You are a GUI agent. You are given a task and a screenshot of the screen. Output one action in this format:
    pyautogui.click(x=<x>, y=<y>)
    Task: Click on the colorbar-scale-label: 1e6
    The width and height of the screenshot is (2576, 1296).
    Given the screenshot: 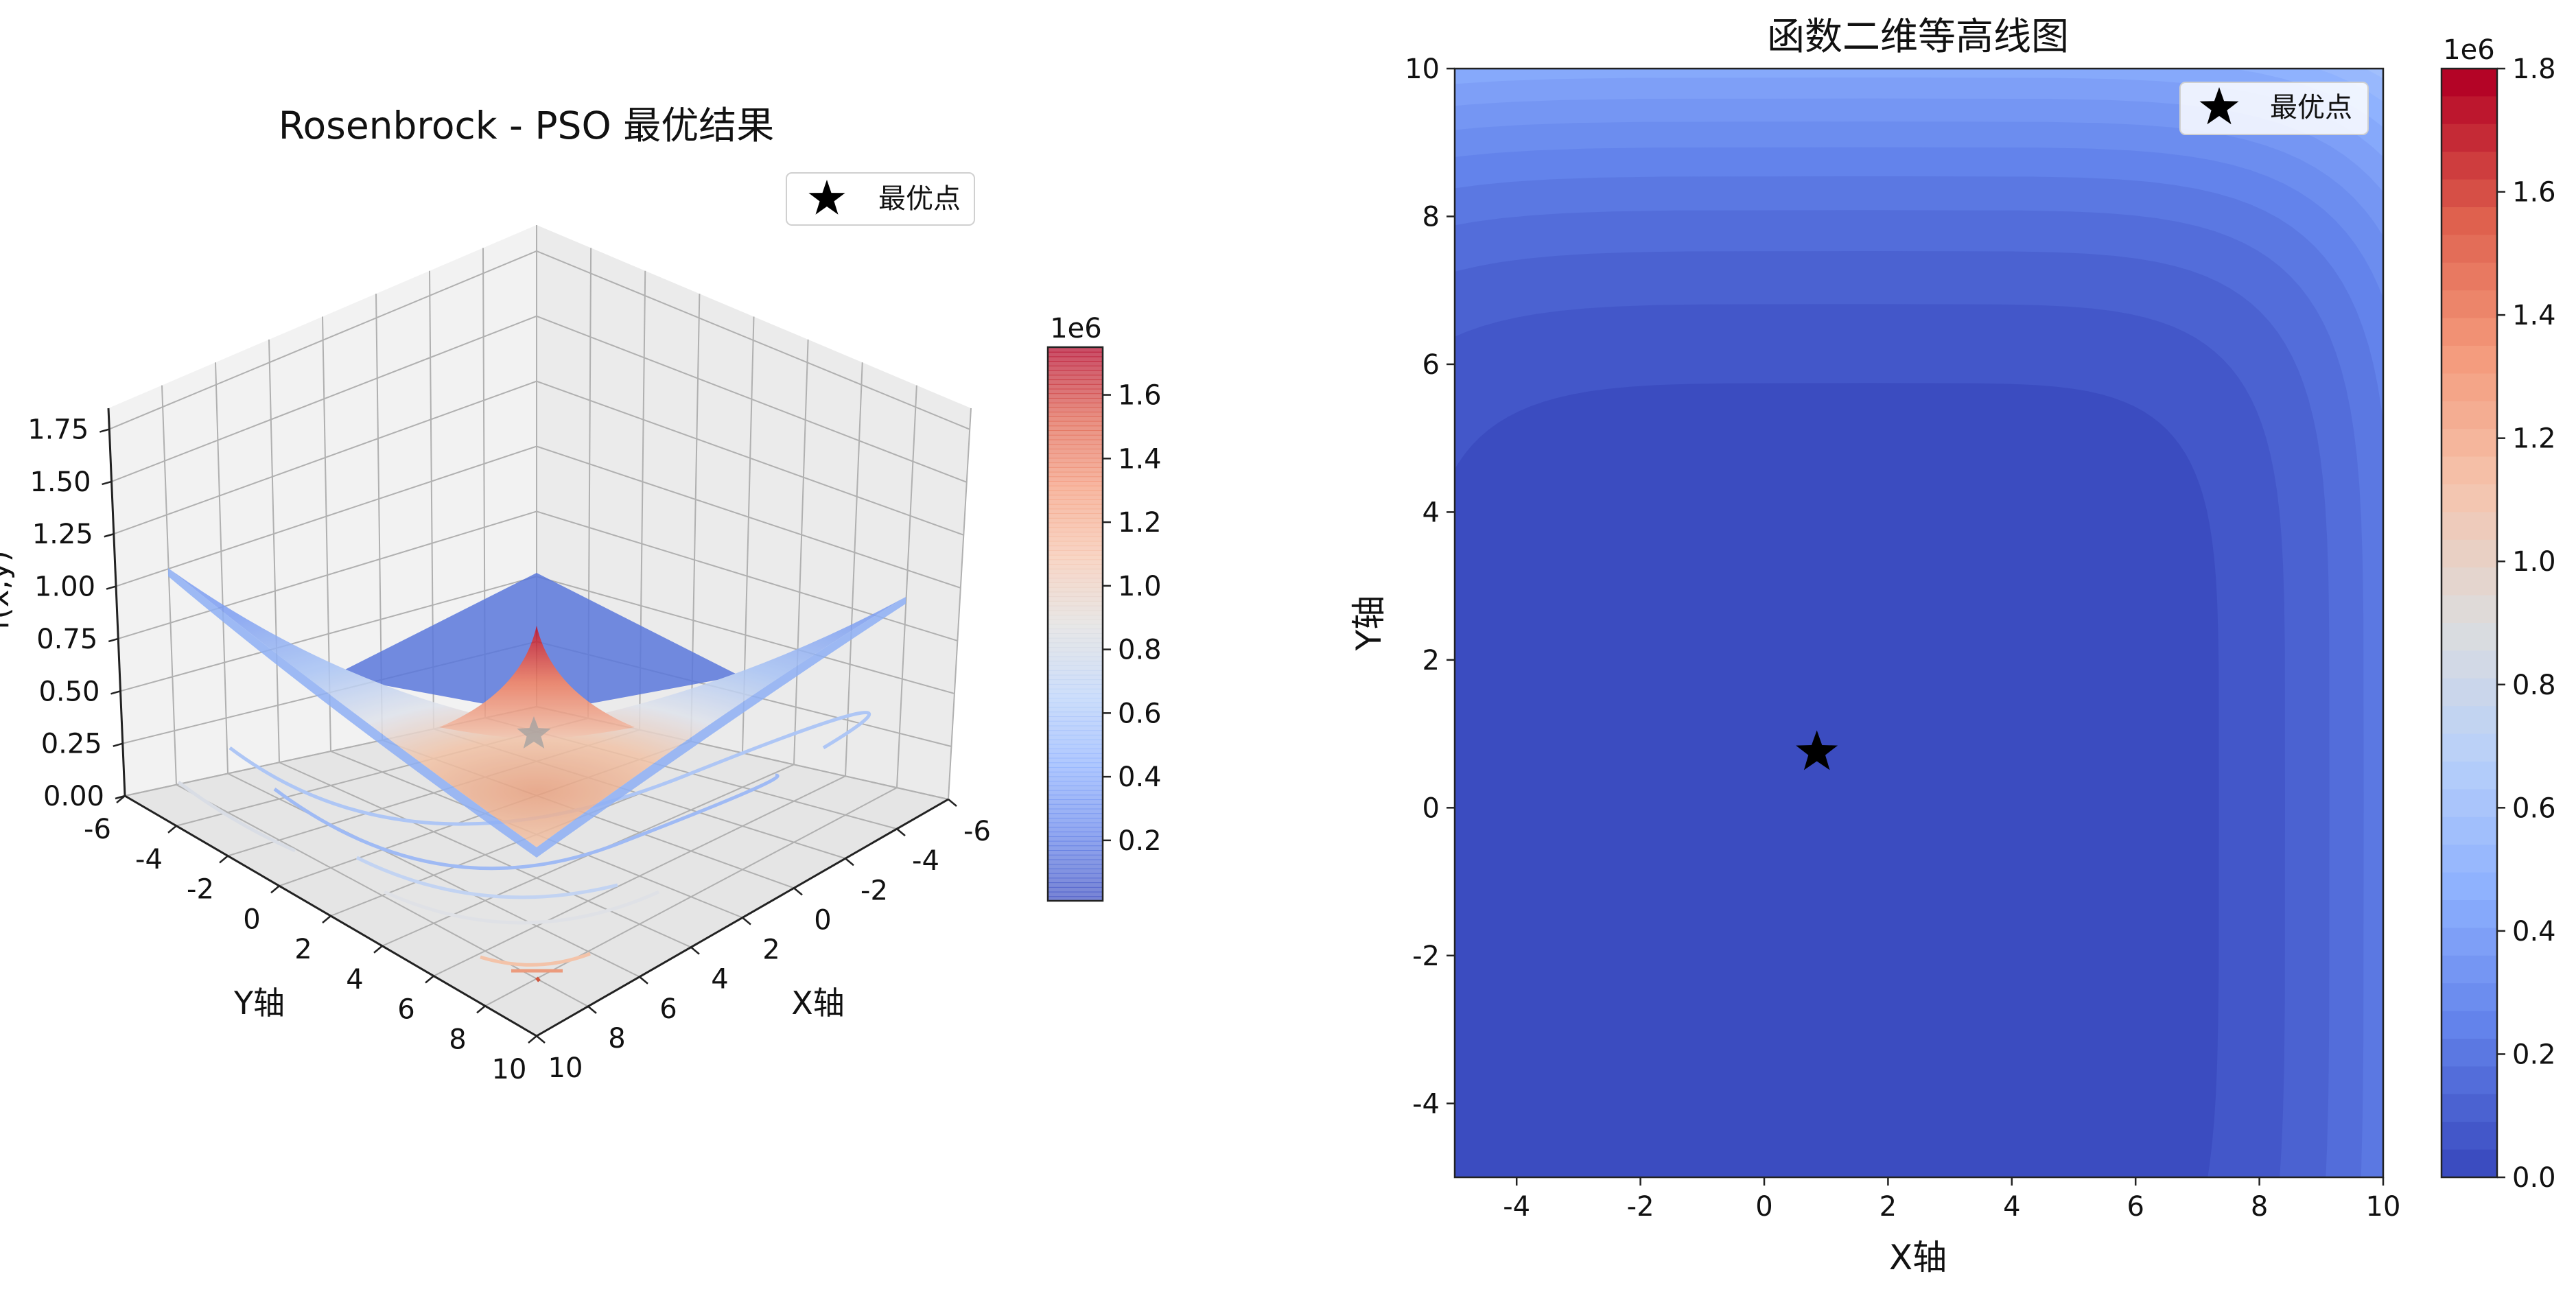 What is the action you would take?
    pyautogui.click(x=1076, y=328)
    